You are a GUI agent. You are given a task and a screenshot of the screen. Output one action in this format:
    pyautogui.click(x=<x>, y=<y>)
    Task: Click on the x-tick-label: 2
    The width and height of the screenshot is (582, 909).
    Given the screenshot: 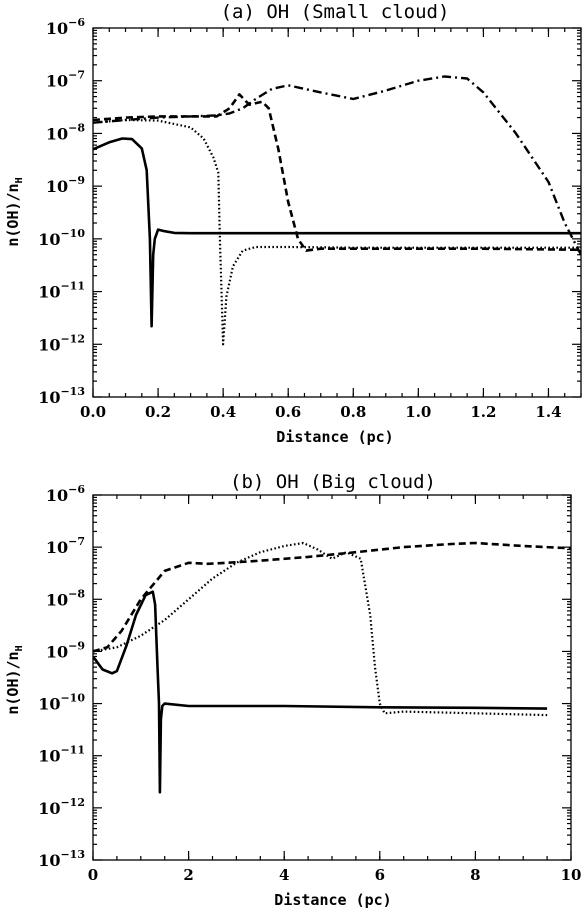 What is the action you would take?
    pyautogui.click(x=188, y=875)
    